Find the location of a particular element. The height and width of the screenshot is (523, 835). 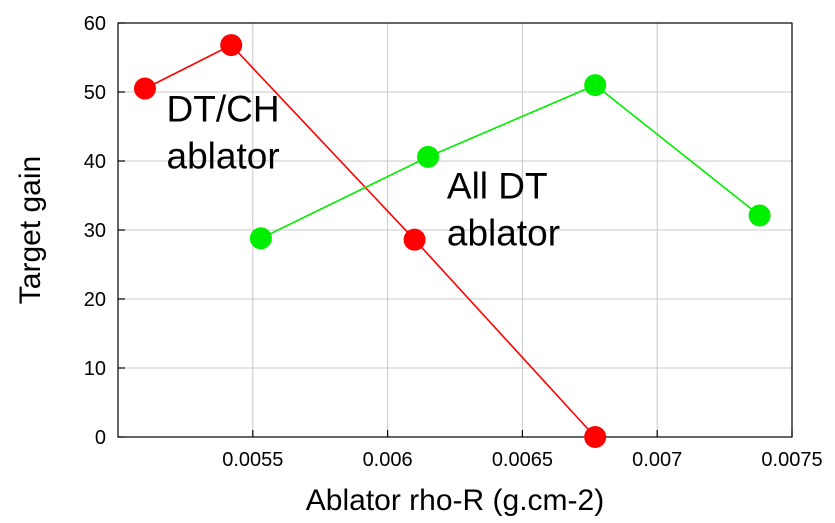

y-tick-label: 50 is located at coordinates (95, 93).